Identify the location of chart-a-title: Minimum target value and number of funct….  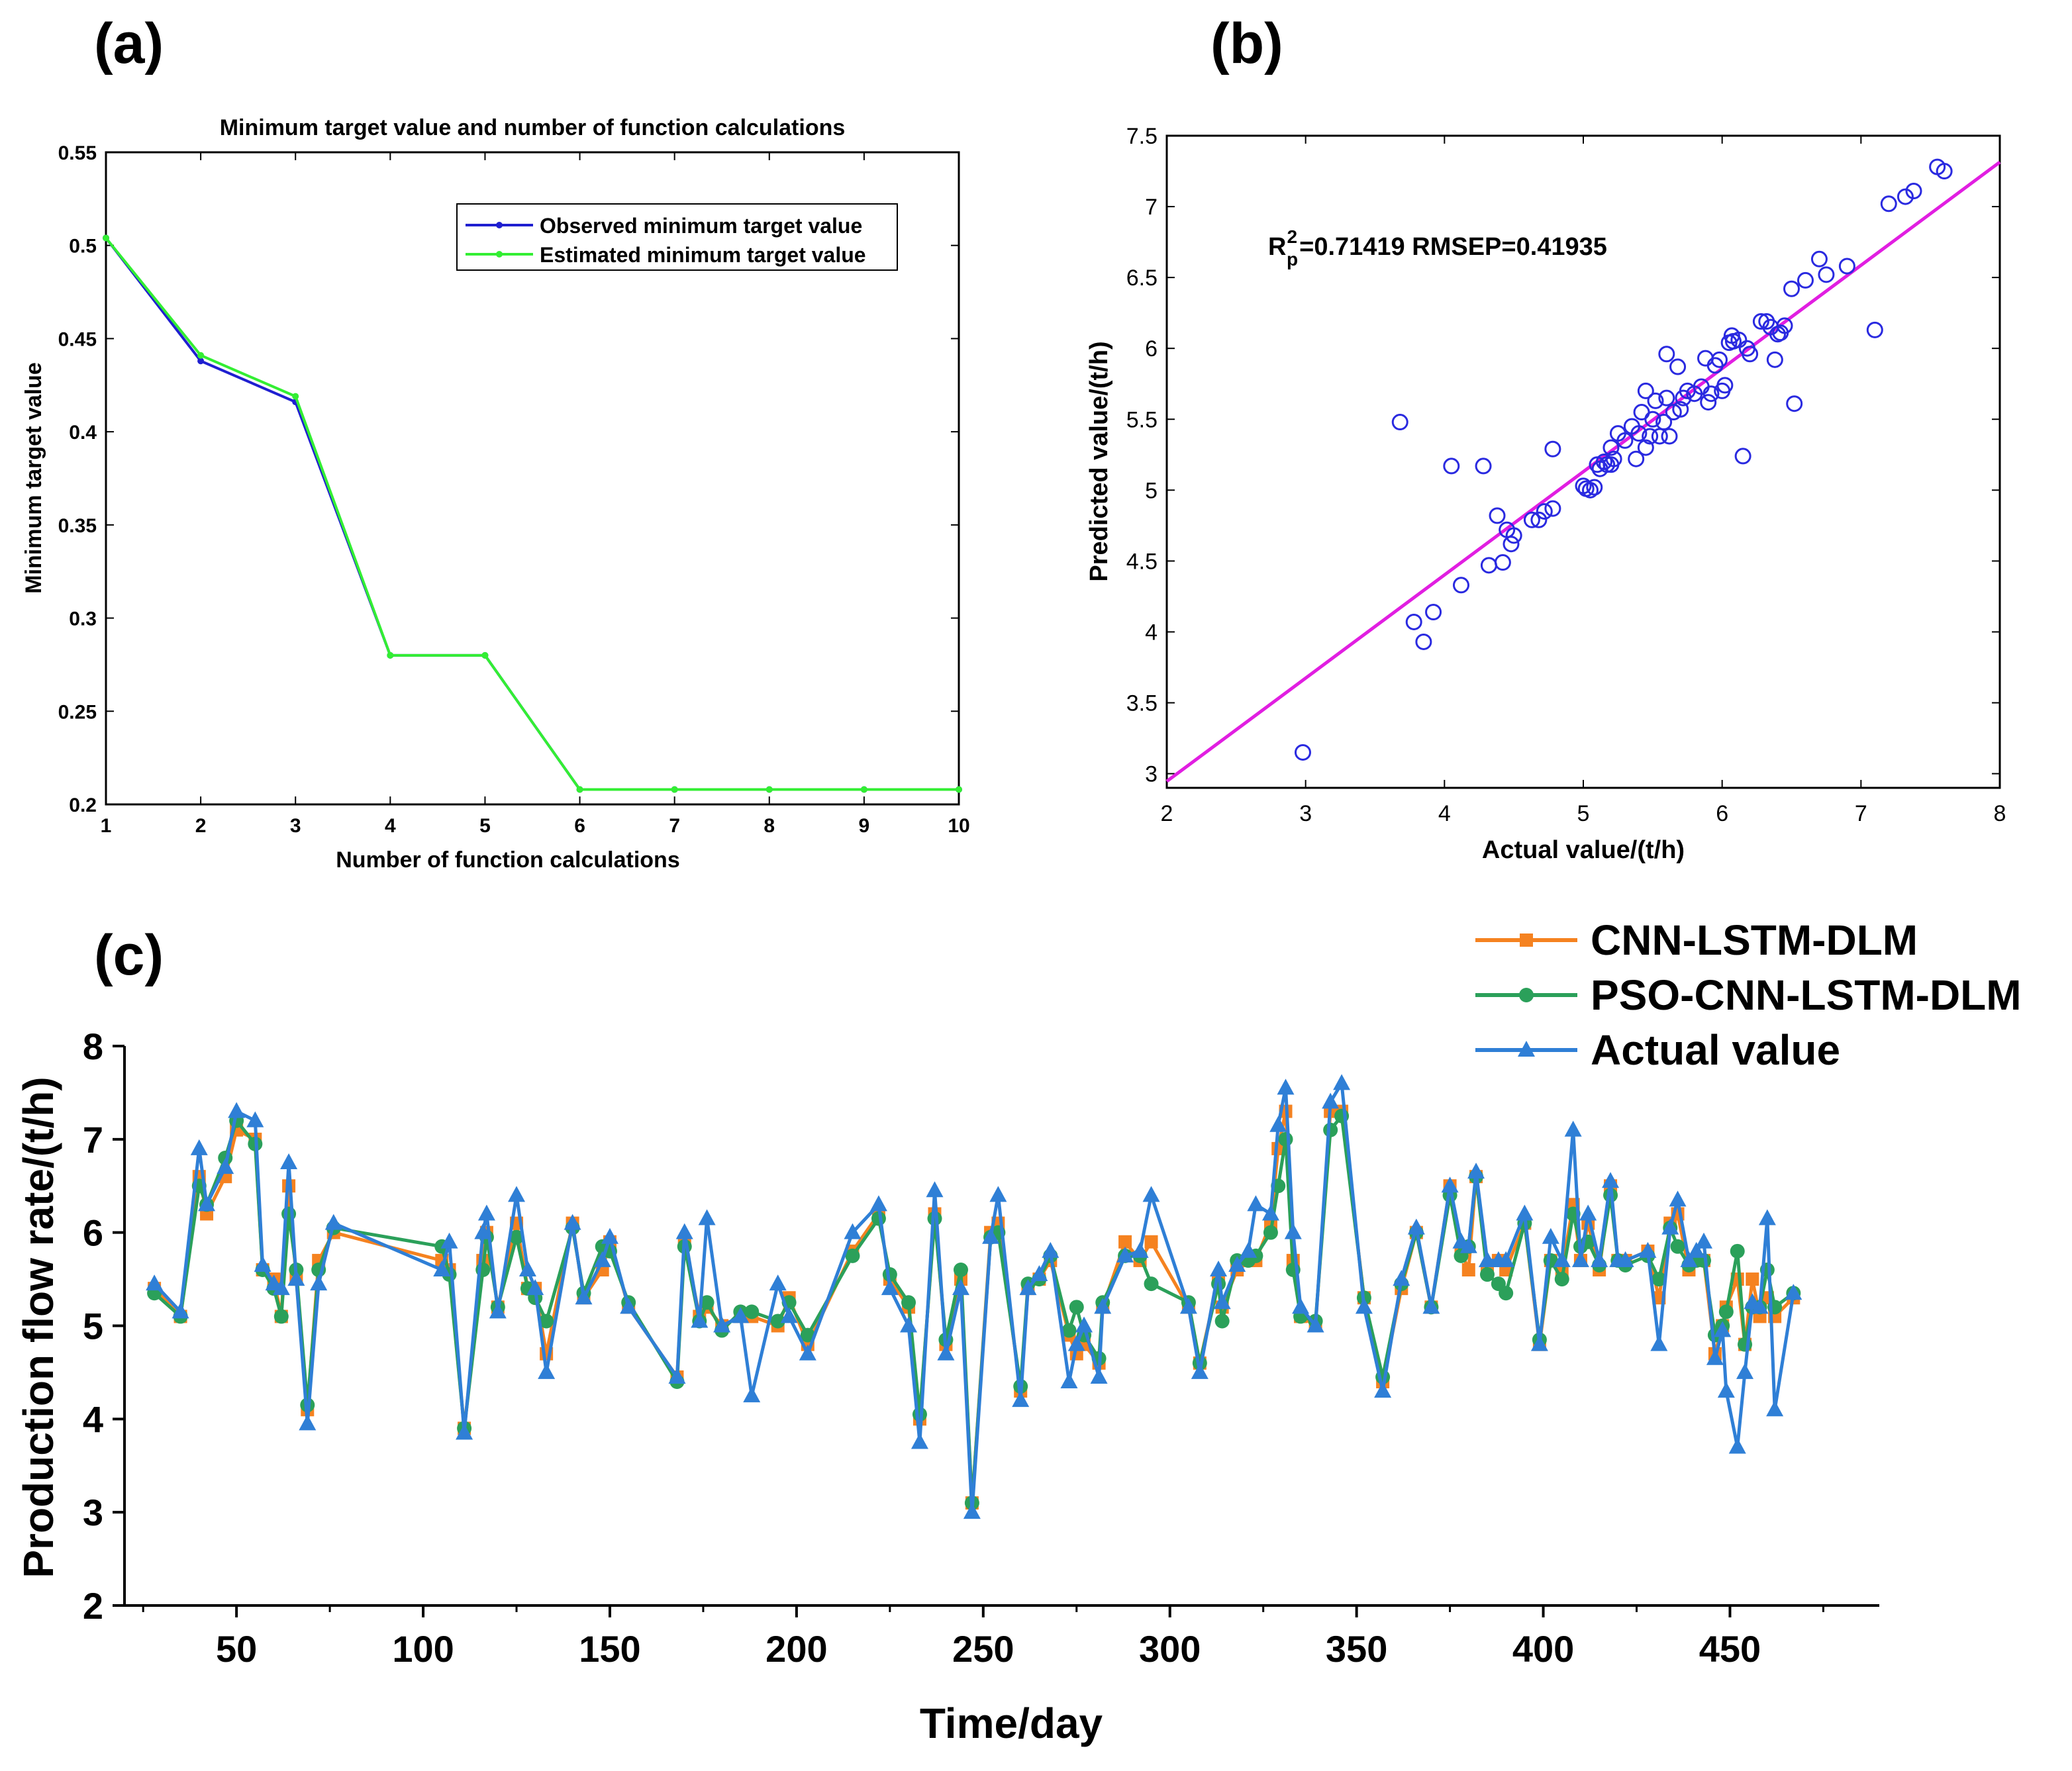
(533, 127).